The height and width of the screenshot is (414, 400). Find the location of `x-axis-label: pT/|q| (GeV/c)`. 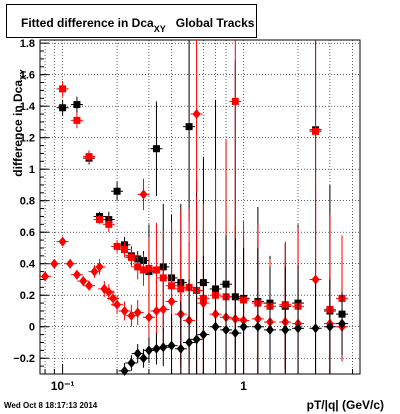

x-axis-label: pT/|q| (GeV/c) is located at coordinates (345, 405).